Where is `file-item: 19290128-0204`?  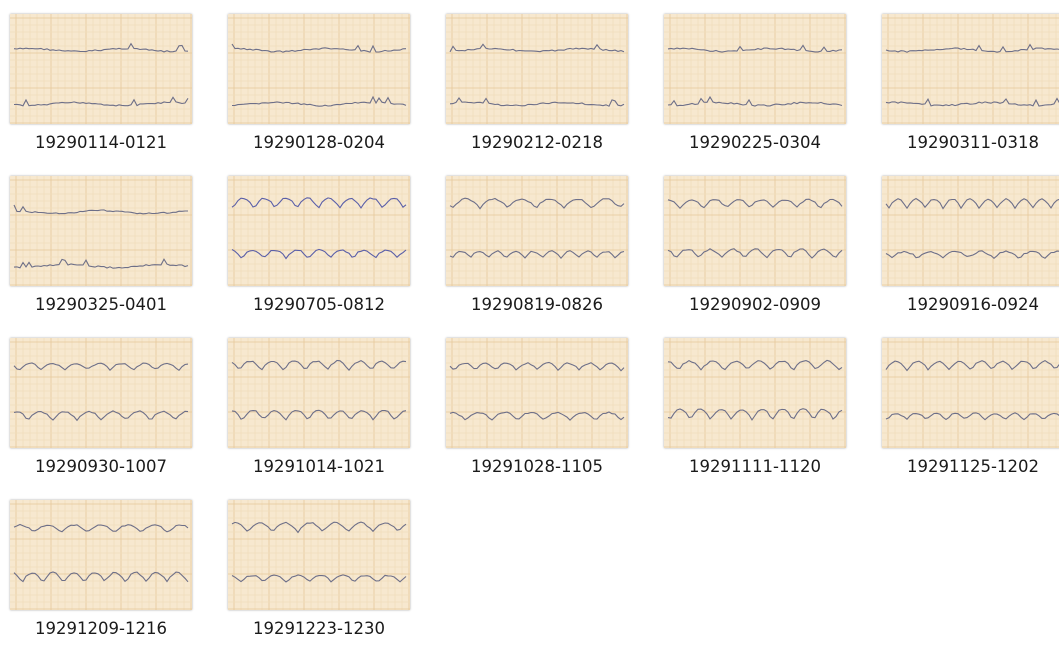 file-item: 19290128-0204 is located at coordinates (337, 94).